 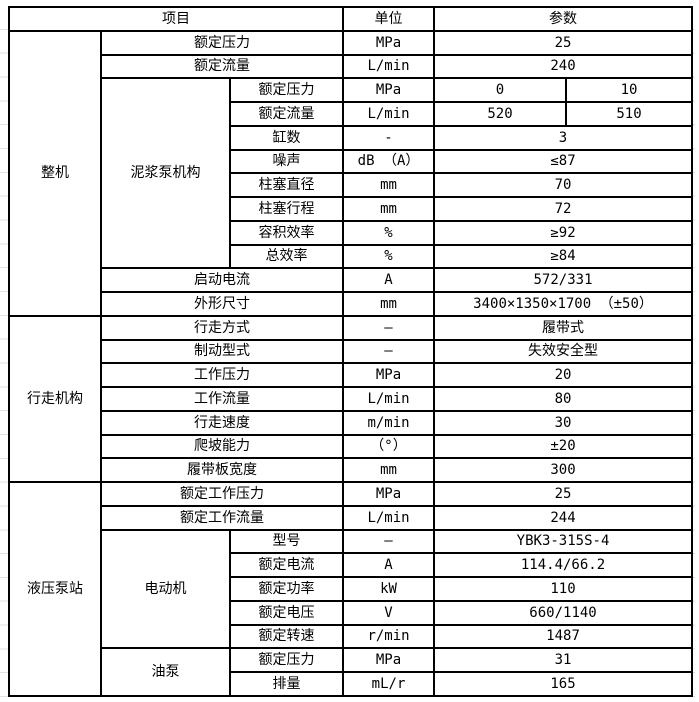 What do you see at coordinates (389, 612) in the screenshot?
I see `row-unit-cell: V` at bounding box center [389, 612].